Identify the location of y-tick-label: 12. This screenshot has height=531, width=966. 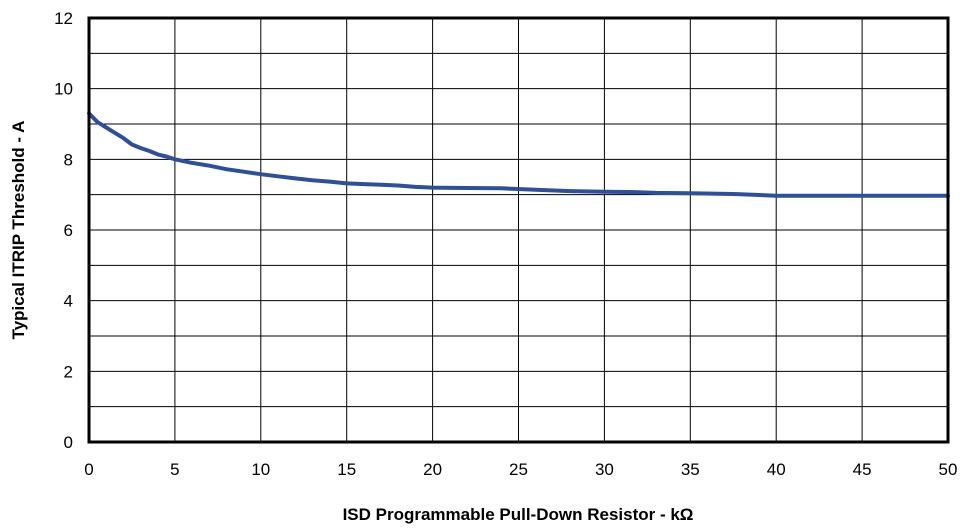
(63, 18).